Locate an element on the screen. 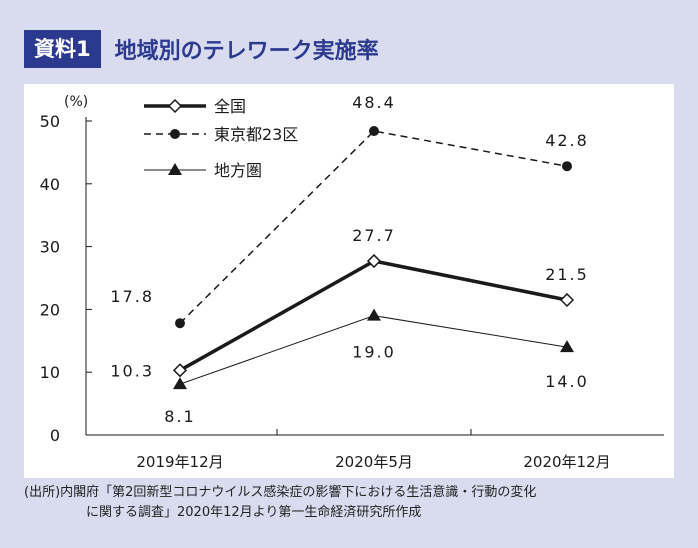 Image resolution: width=698 pixels, height=548 pixels. series-regional-data-label: 14.0 is located at coordinates (567, 381).